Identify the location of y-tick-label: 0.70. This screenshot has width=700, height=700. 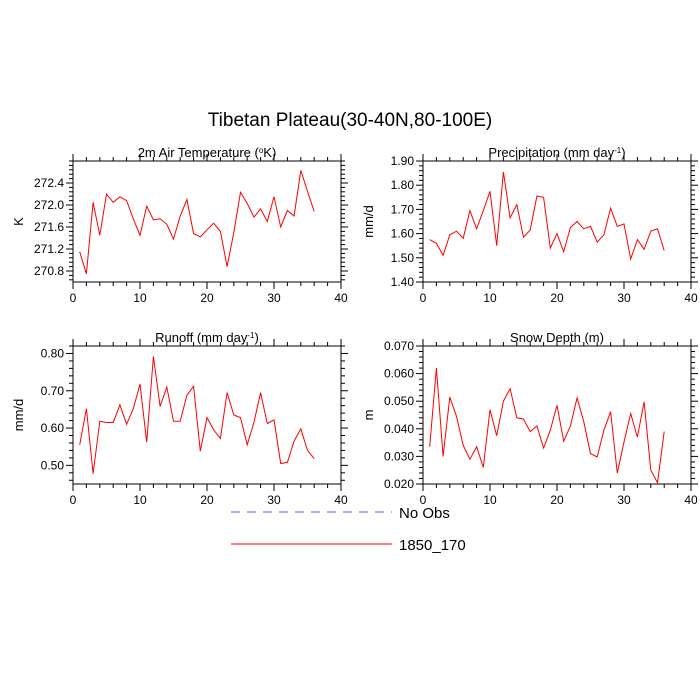
(53, 391).